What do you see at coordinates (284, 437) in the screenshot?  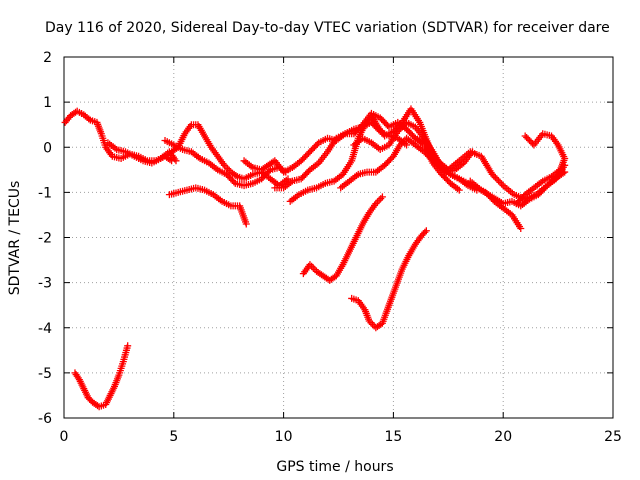 I see `x-tick-label: 10` at bounding box center [284, 437].